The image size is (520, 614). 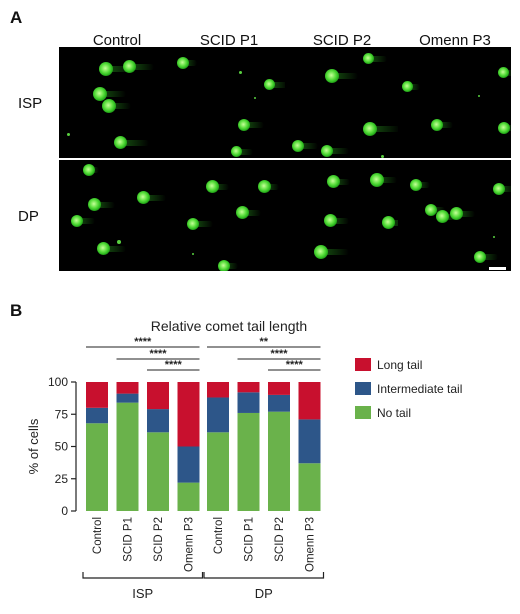 What do you see at coordinates (228, 102) in the screenshot?
I see `micrograph-isp-scid-p1` at bounding box center [228, 102].